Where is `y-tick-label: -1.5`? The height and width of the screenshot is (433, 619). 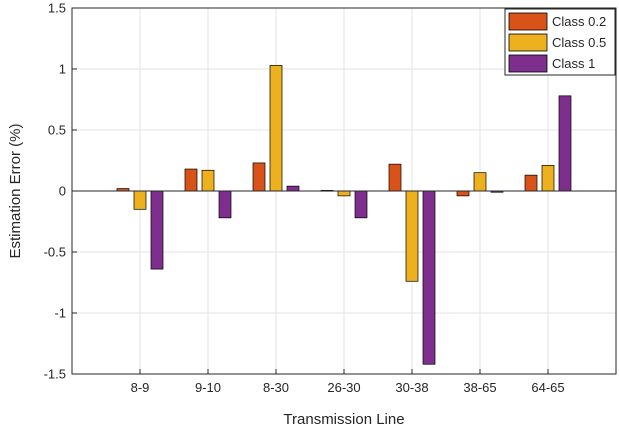 y-tick-label: -1.5 is located at coordinates (55, 374).